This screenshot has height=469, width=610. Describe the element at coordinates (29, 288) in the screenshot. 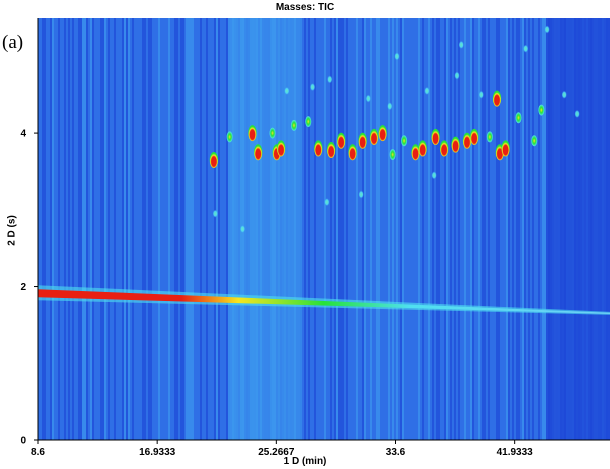

I see `y-ticks: 024` at that location.